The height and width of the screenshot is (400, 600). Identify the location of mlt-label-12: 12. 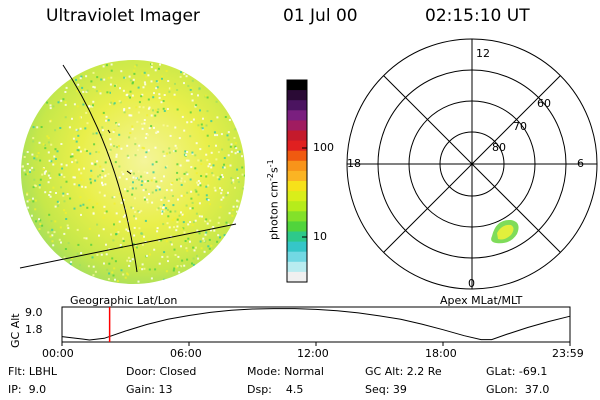
(483, 53).